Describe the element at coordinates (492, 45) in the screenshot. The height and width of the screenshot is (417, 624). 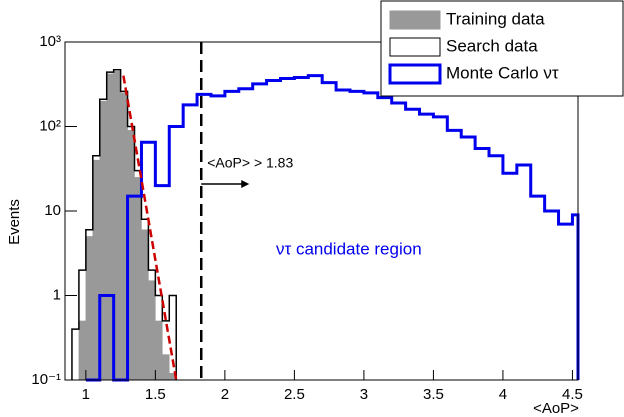
I see `legend-label: Search data` at that location.